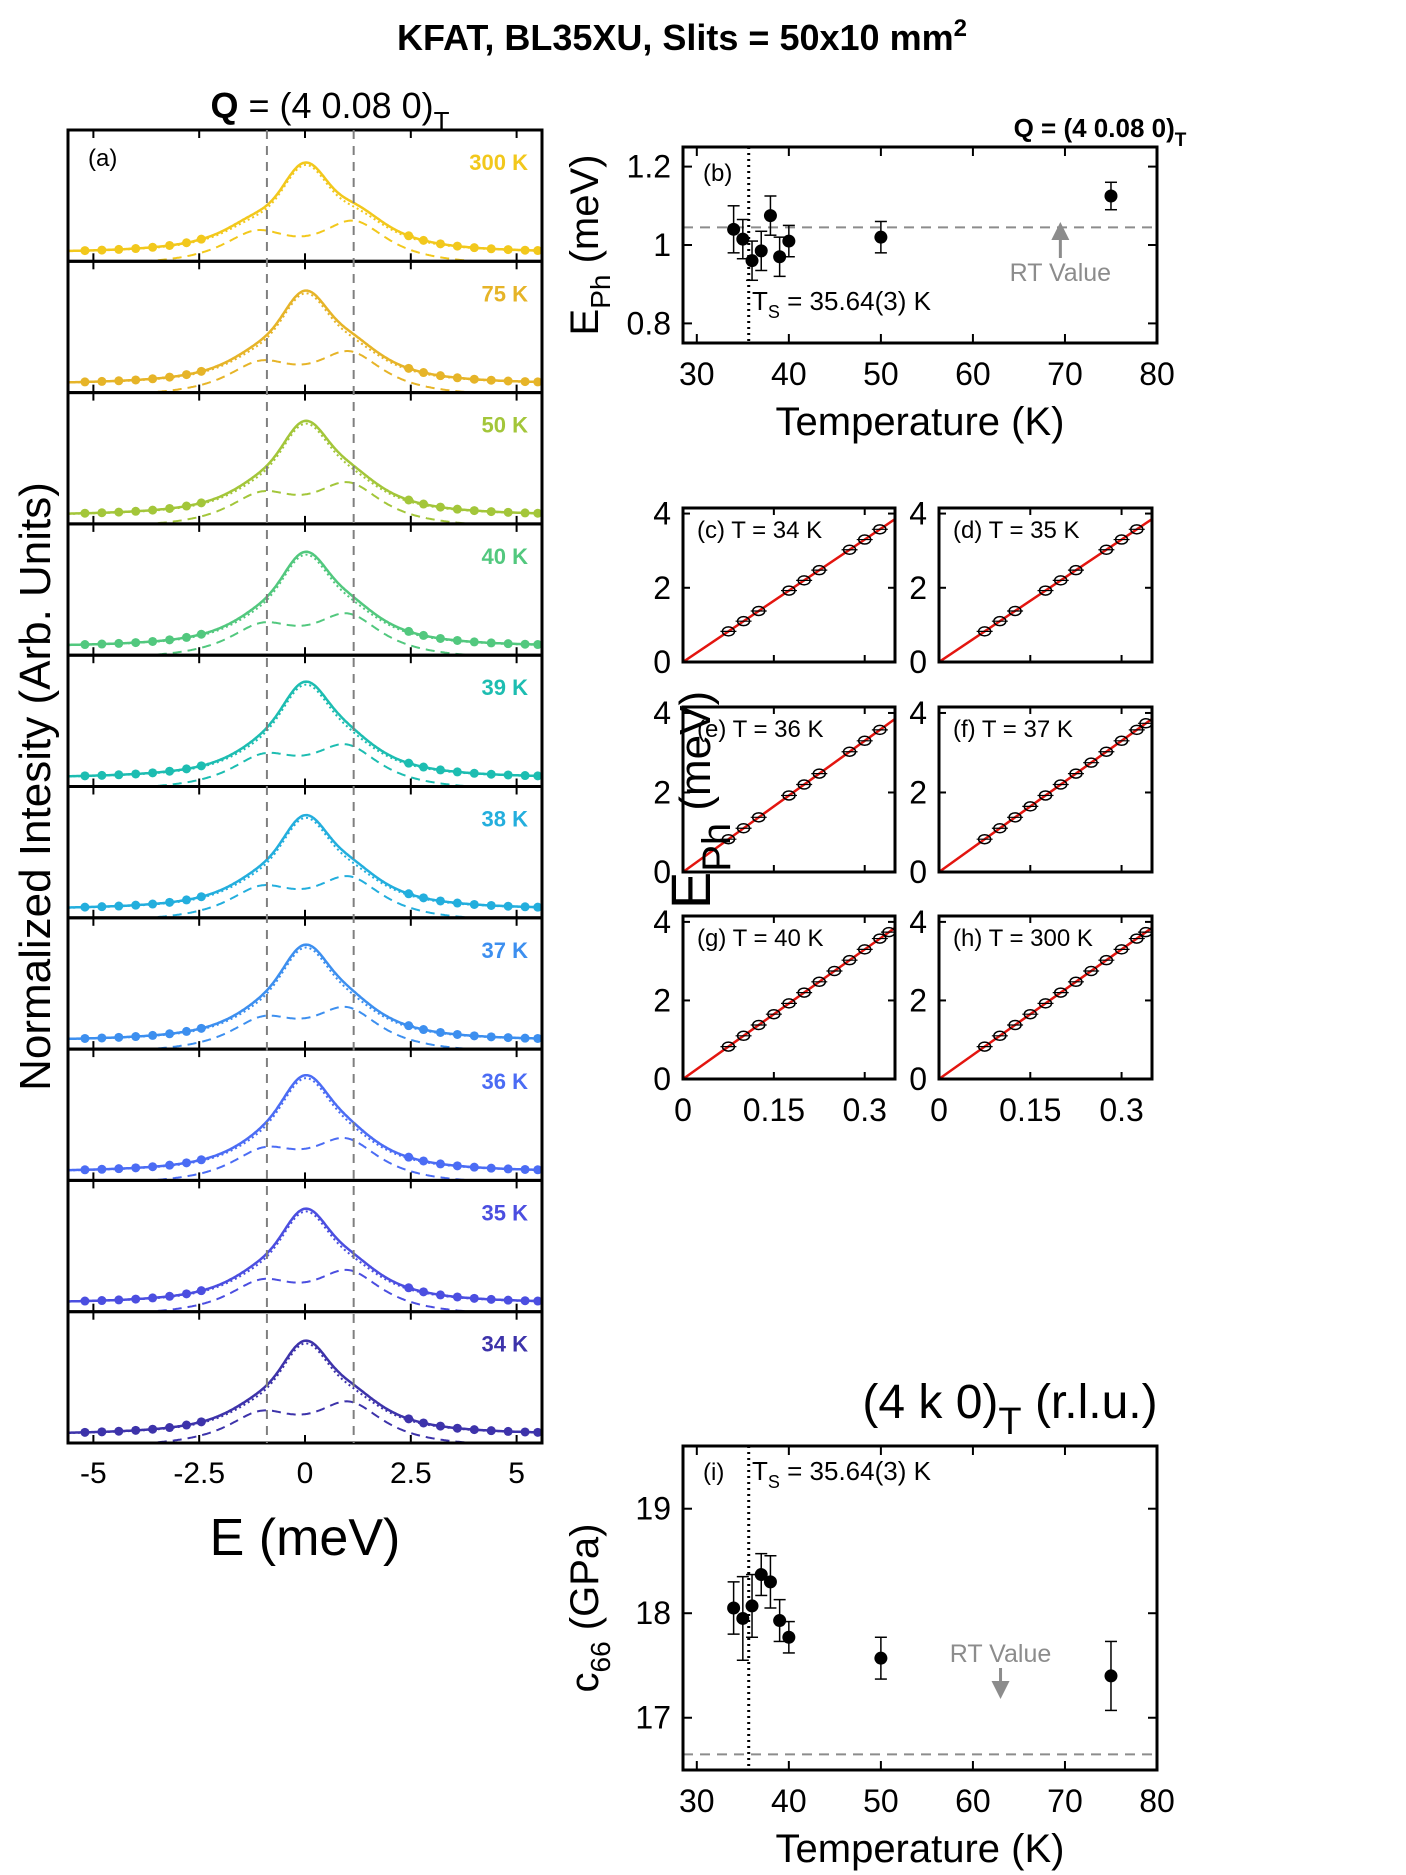 This screenshot has width=1406, height=1875. I want to click on dispersion-subplot-f: 0 2 4 (f) T = 37 K, so click(1031, 792).